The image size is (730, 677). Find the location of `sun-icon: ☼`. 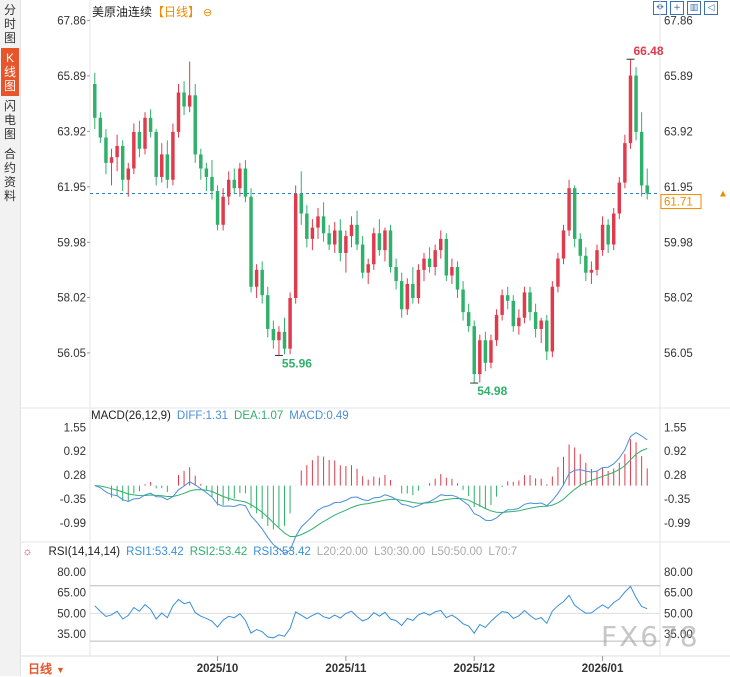

sun-icon: ☼ is located at coordinates (27, 552).